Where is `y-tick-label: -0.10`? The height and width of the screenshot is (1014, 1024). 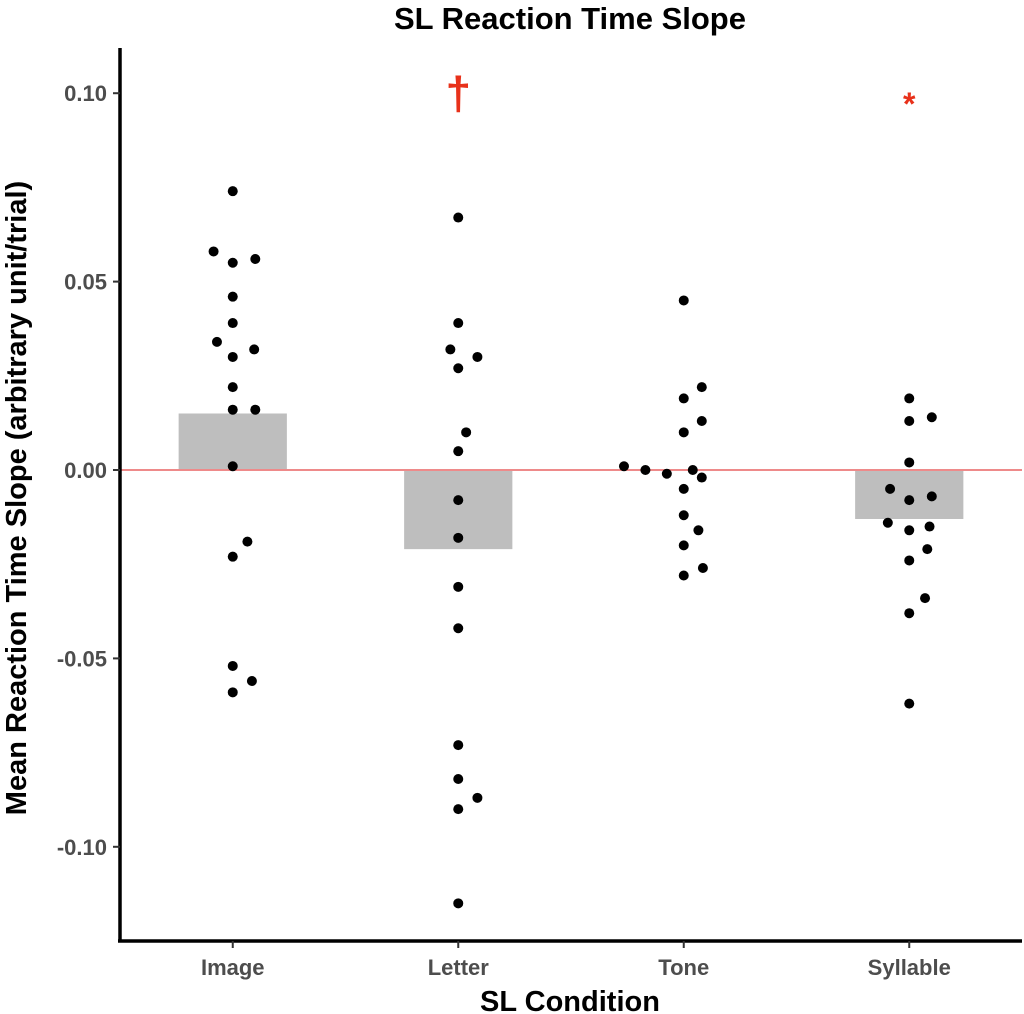 y-tick-label: -0.10 is located at coordinates (82, 847).